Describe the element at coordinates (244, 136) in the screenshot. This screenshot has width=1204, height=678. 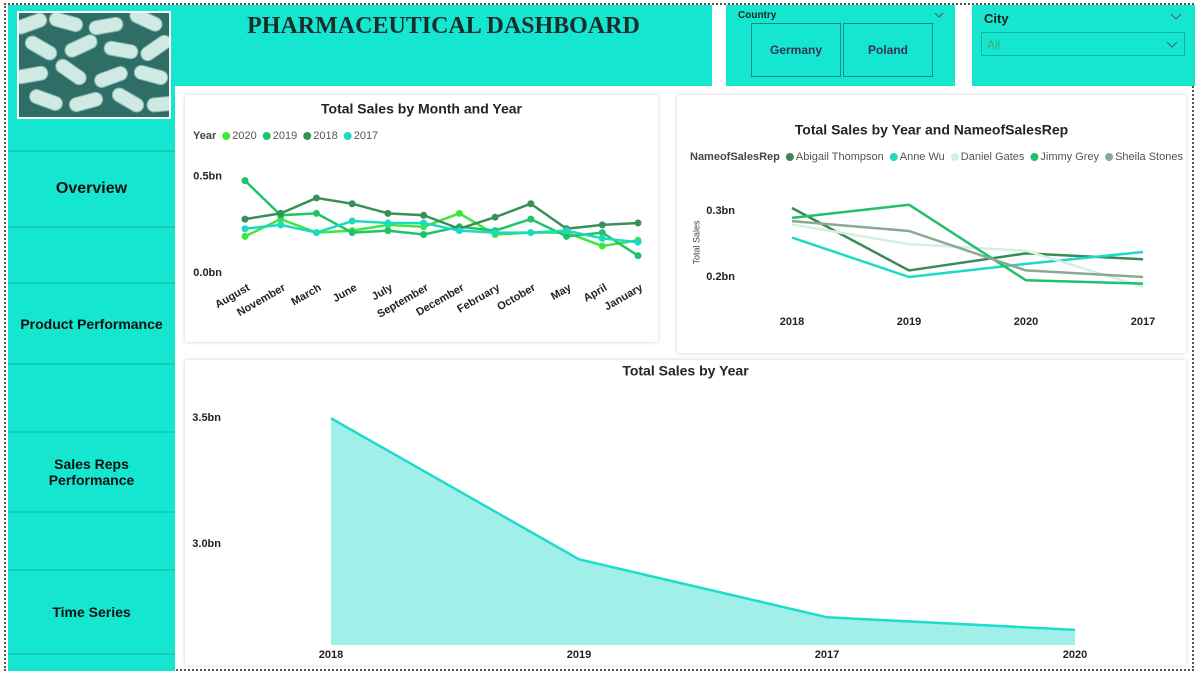
I see `legend-label: 2020` at that location.